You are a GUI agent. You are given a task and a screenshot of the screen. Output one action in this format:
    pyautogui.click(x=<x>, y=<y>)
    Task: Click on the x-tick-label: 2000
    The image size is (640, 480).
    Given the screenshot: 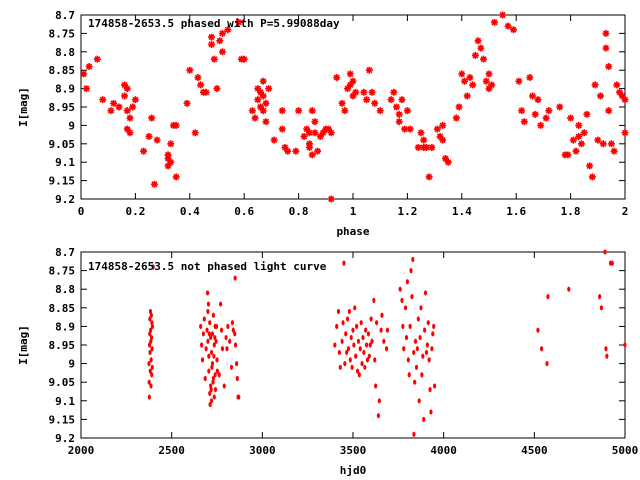 What is the action you would take?
    pyautogui.click(x=81, y=450)
    